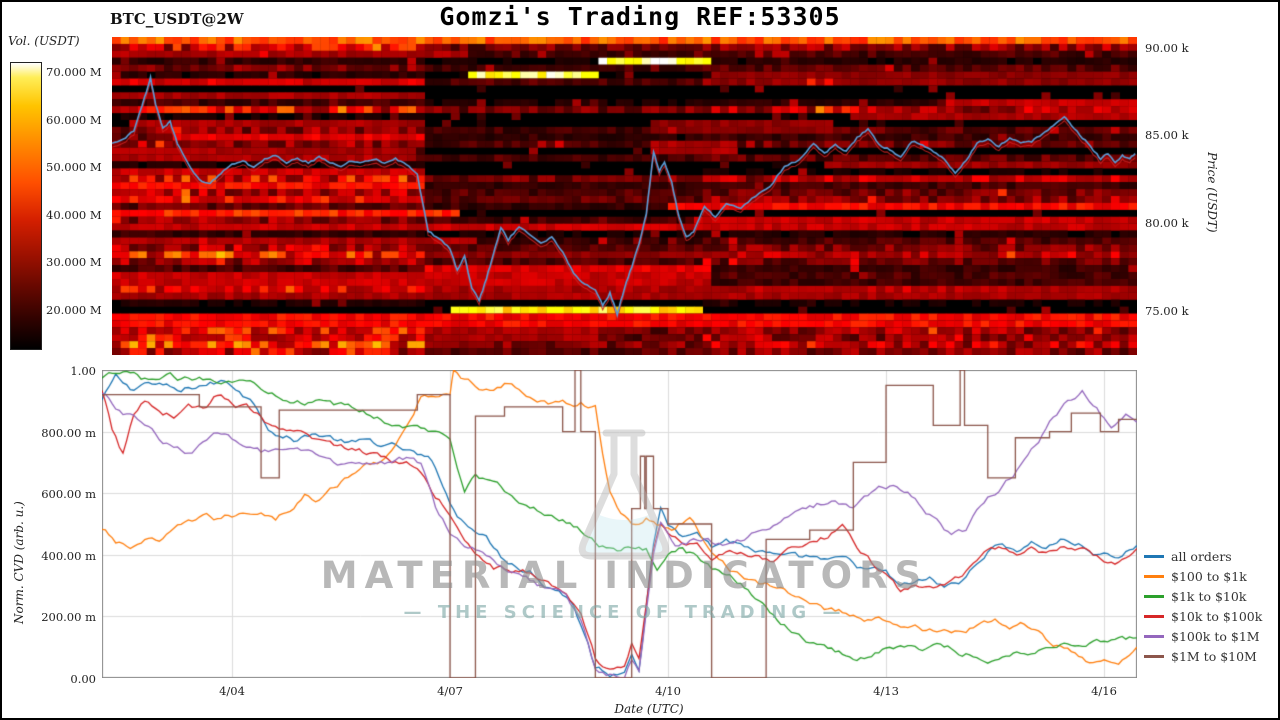  What do you see at coordinates (649, 709) in the screenshot?
I see `cvd-x-axis-title: Date (UTC)` at bounding box center [649, 709].